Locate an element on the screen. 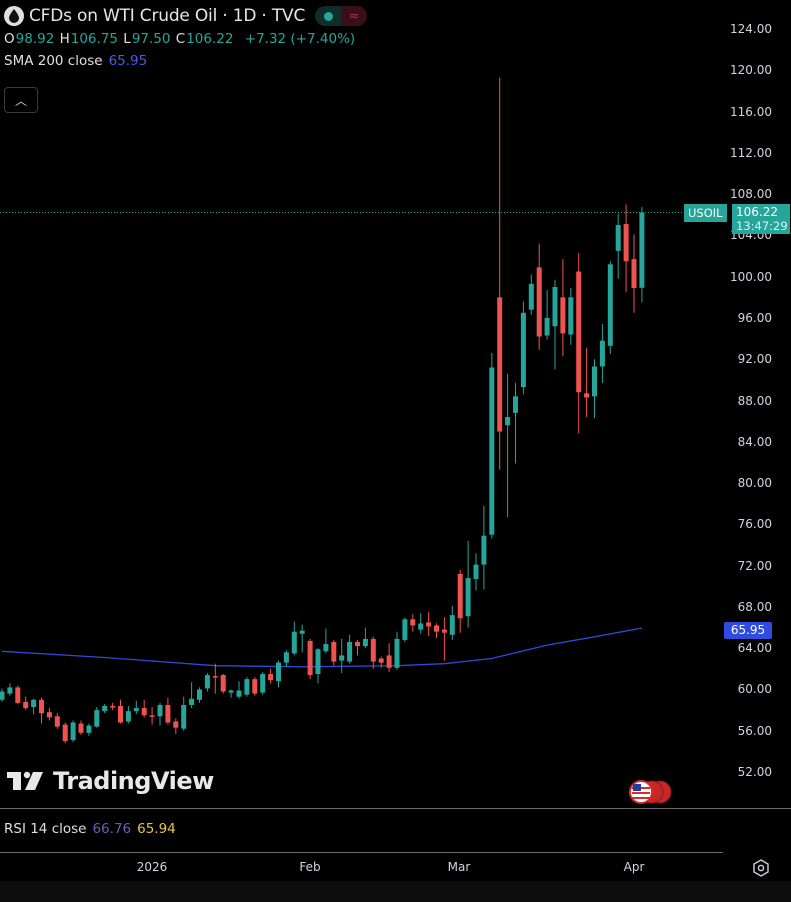 This screenshot has height=902, width=791. last-price-tag: 106.22 13:47:29 is located at coordinates (761, 219).